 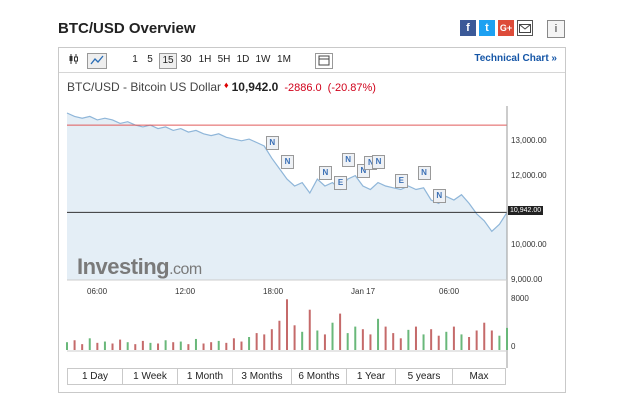 What do you see at coordinates (135, 59) in the screenshot?
I see `interval-1: 1` at bounding box center [135, 59].